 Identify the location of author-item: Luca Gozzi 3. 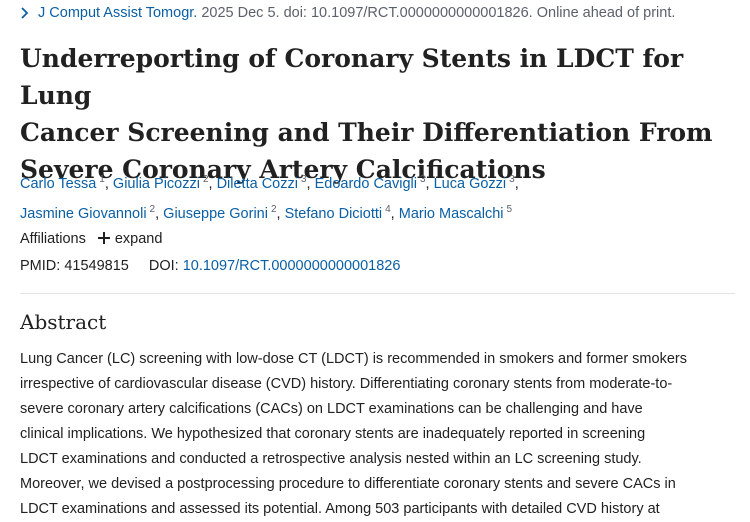
(474, 183).